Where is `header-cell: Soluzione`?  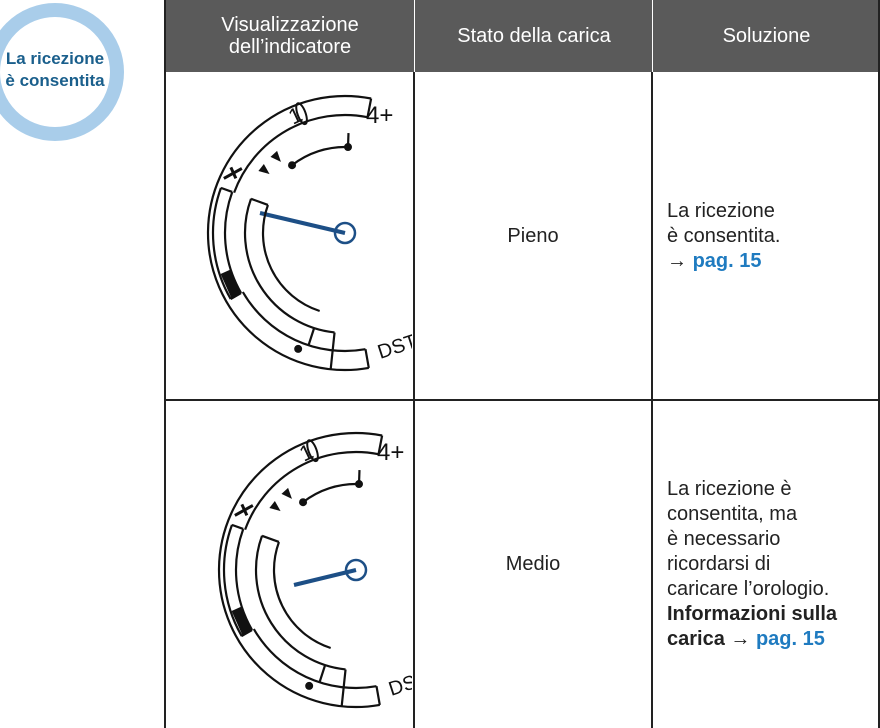 header-cell: Soluzione is located at coordinates (766, 36).